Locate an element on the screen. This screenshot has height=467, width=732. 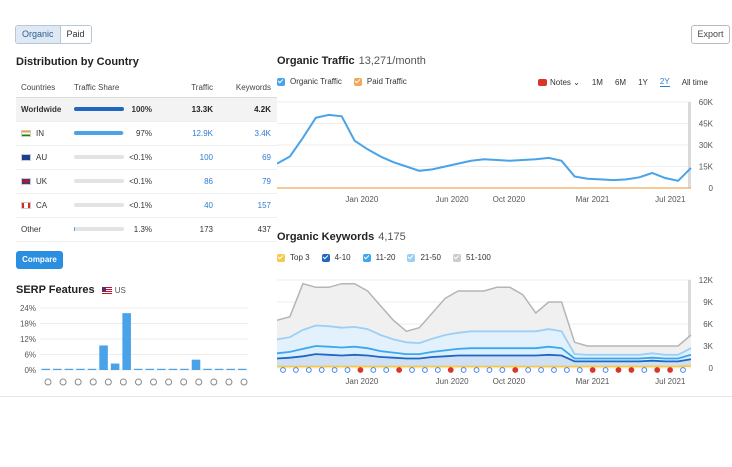
x-tick-label: Jun 2020 is located at coordinates (452, 199).